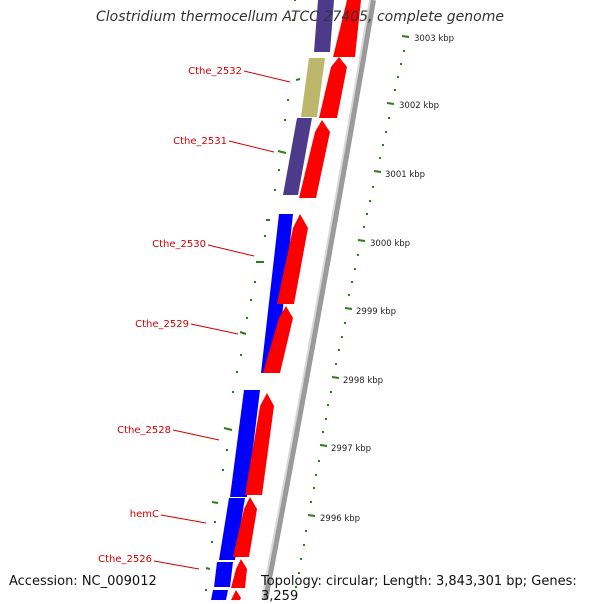 This screenshot has height=604, width=600. I want to click on gene-label-hemc: hemC, so click(144, 514).